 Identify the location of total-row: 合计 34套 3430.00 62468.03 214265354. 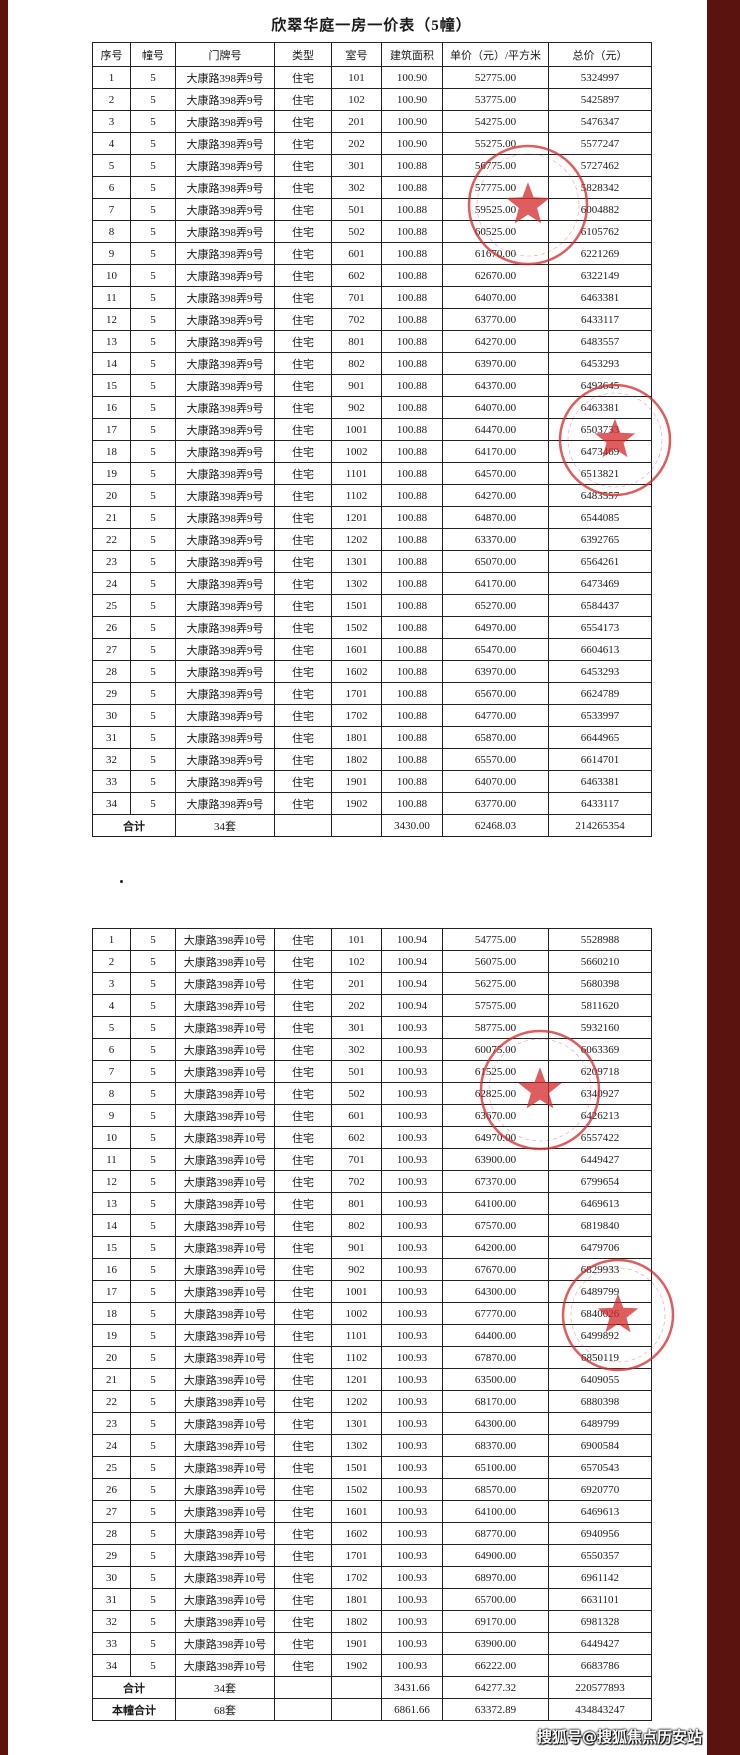
(372, 825).